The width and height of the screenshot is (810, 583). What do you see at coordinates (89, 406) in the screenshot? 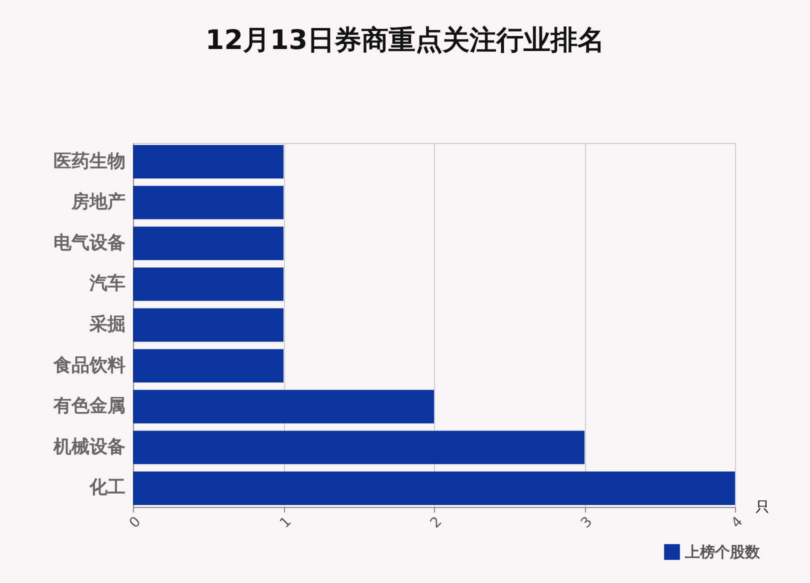
I see `y-tick-label: 有色金属` at bounding box center [89, 406].